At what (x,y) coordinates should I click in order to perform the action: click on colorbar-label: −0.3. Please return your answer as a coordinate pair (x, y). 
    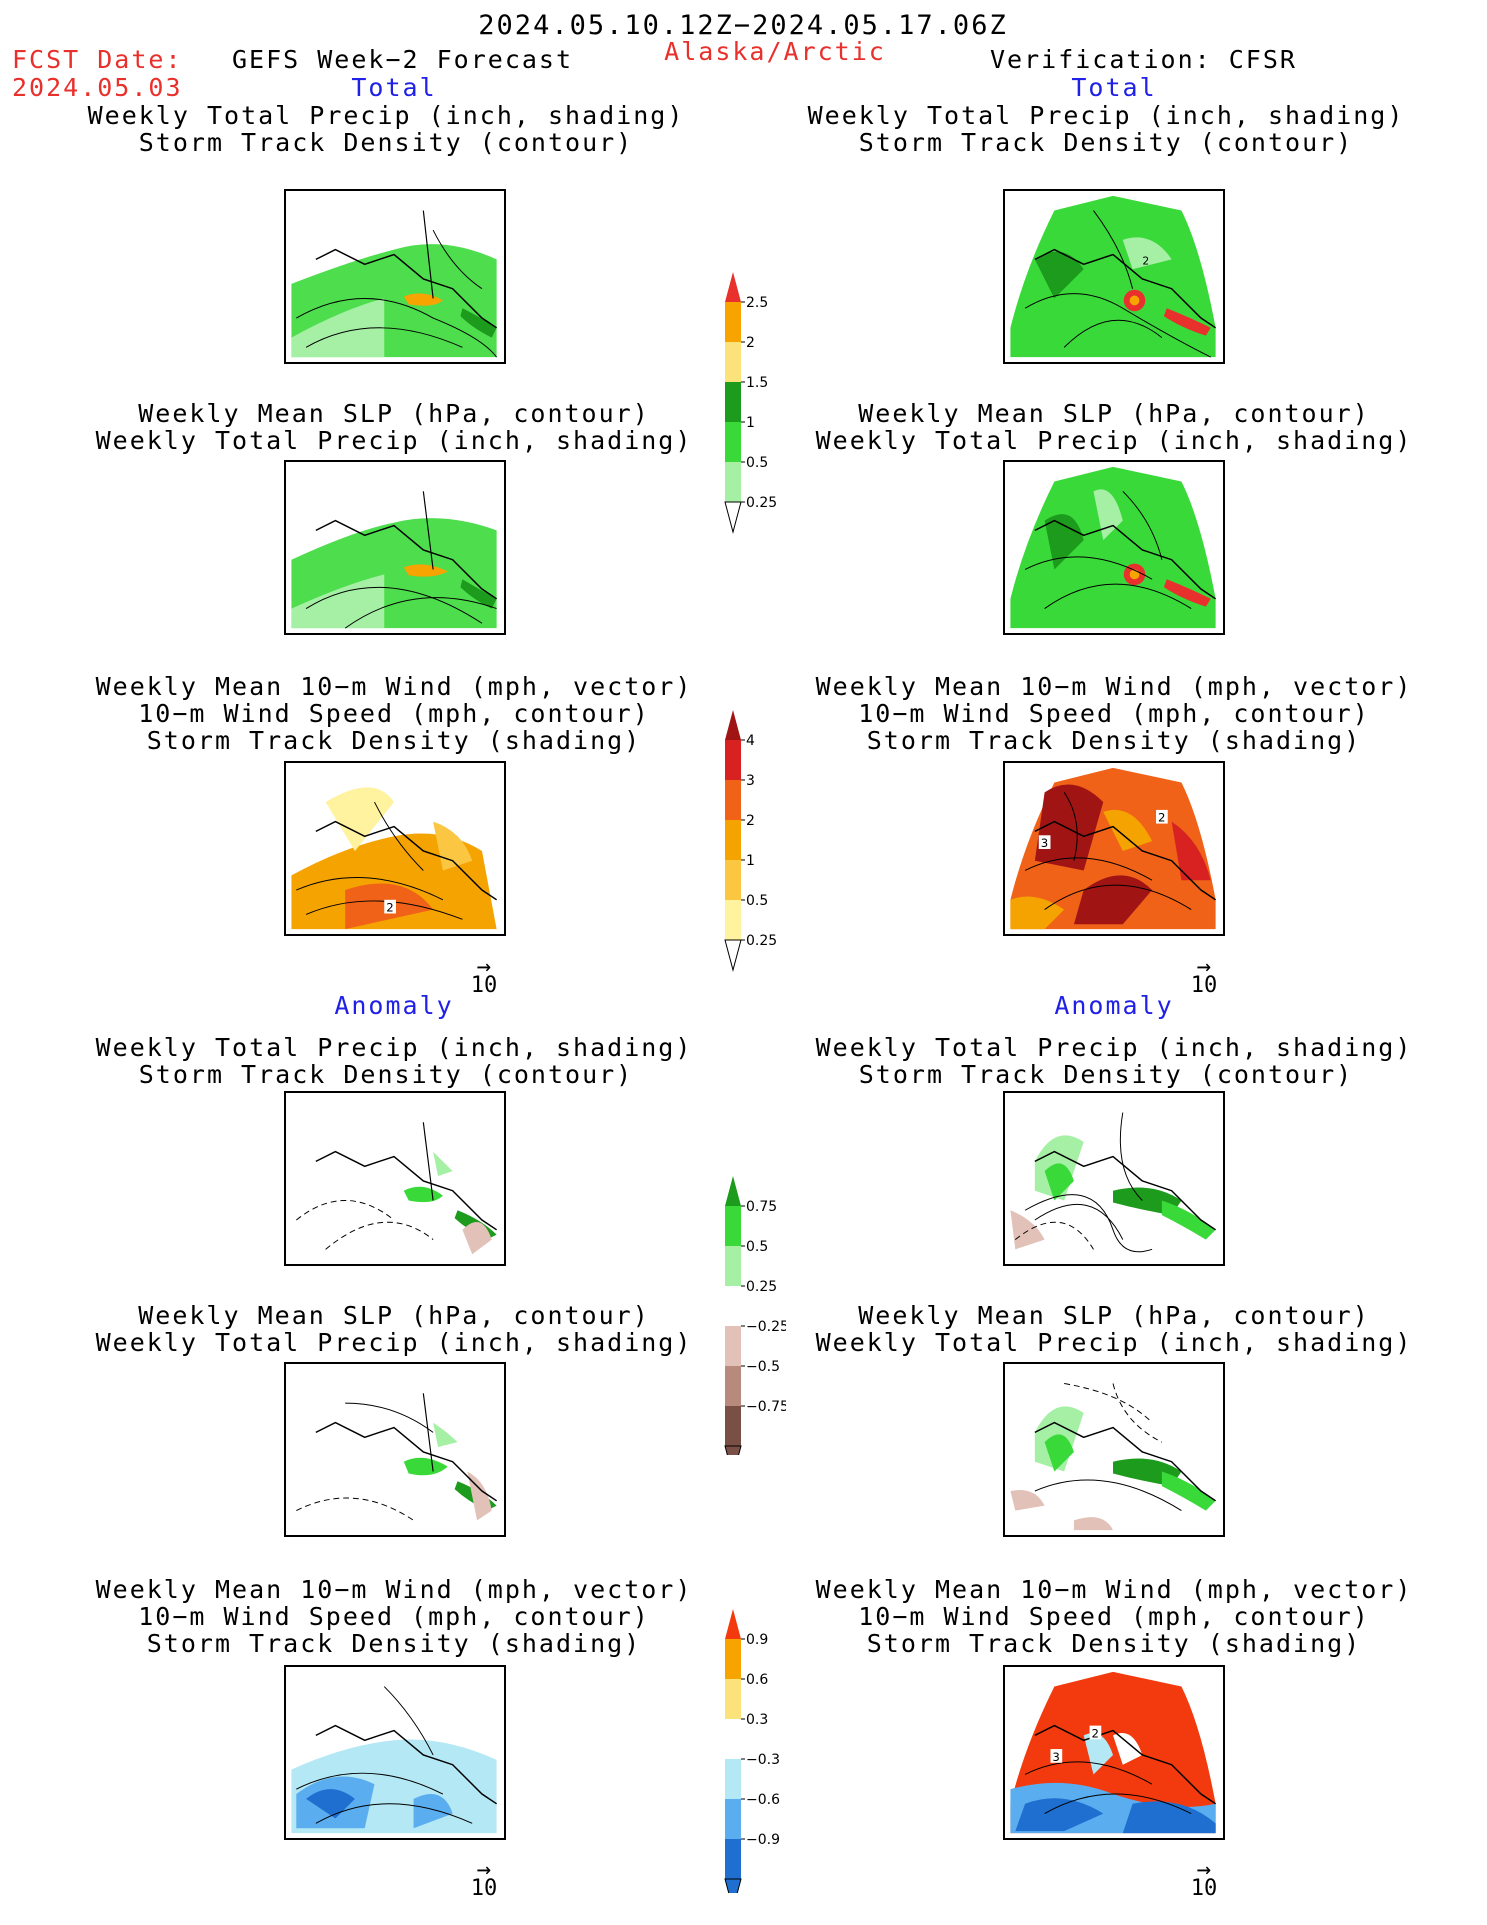
    Looking at the image, I should click on (763, 1760).